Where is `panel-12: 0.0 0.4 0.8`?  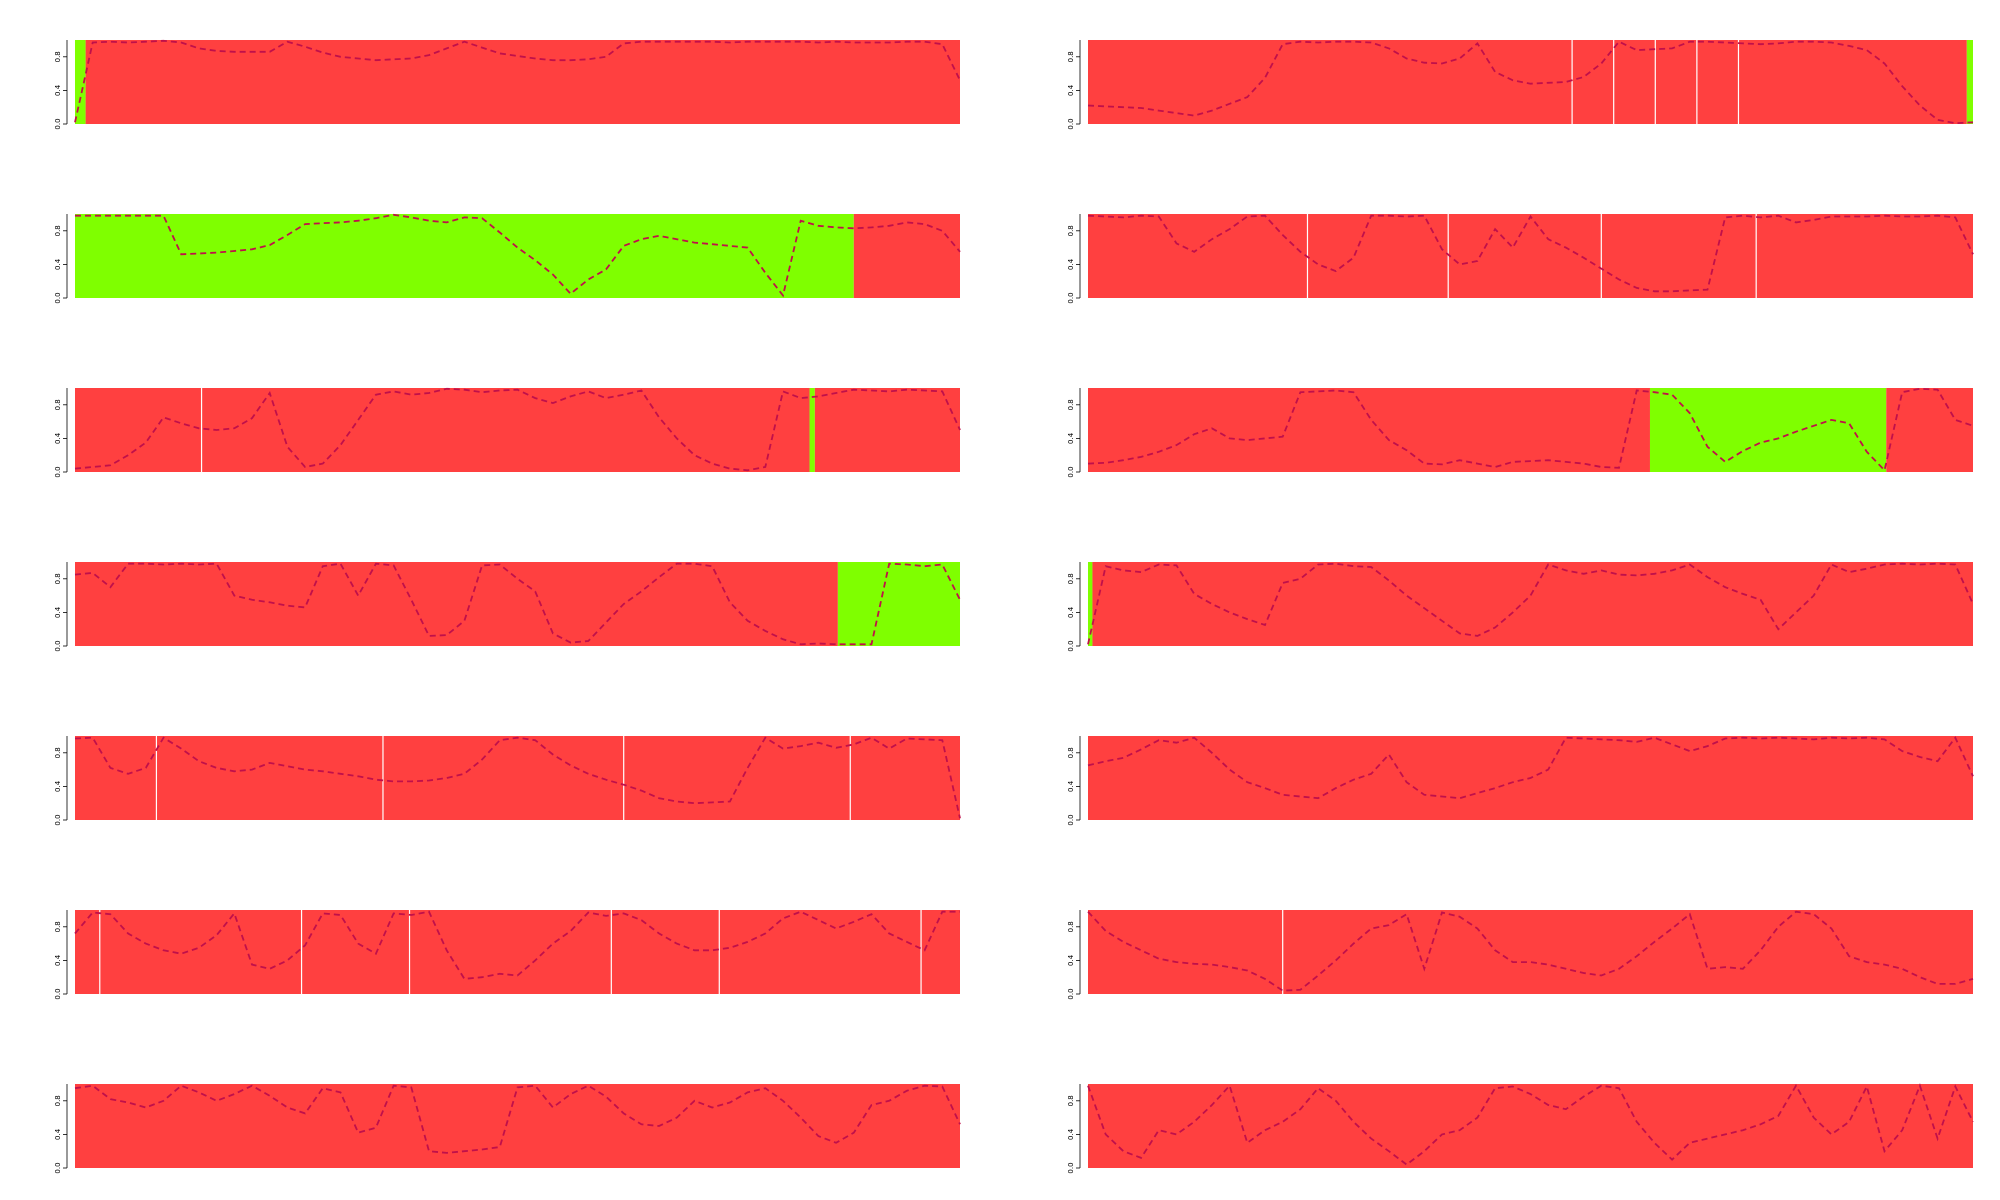 panel-12: 0.0 0.4 0.8 is located at coordinates (1520, 955).